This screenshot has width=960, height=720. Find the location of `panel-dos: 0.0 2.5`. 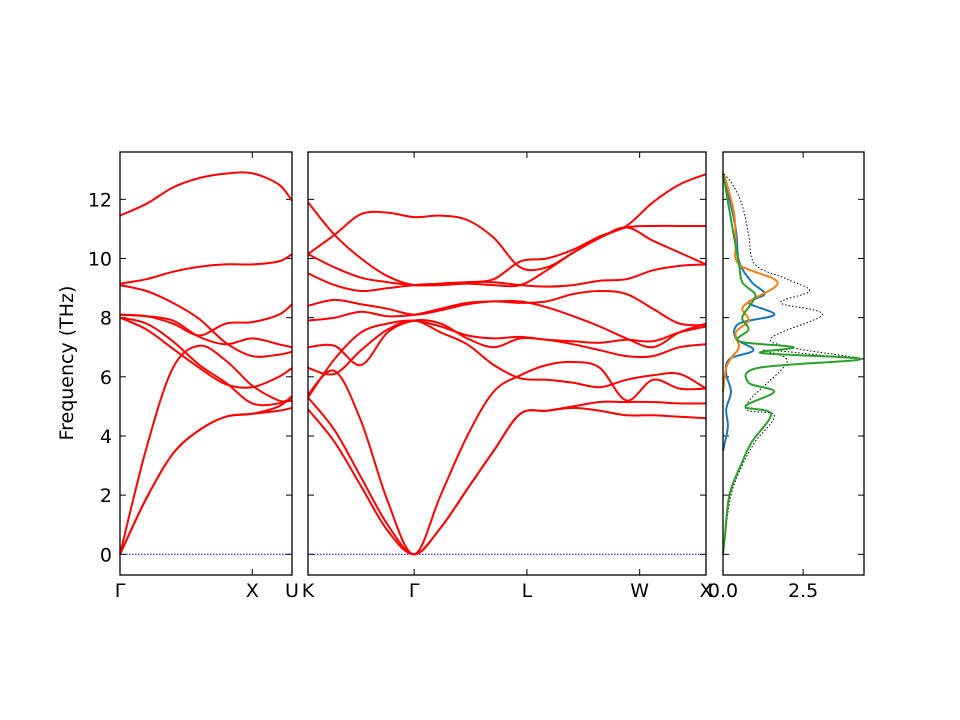

panel-dos: 0.0 2.5 is located at coordinates (786, 376).